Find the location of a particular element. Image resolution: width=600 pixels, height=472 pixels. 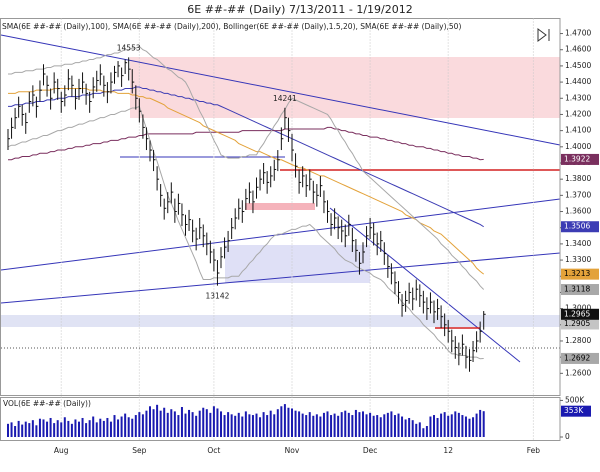

volume-value-label: 353K is located at coordinates (574, 410).